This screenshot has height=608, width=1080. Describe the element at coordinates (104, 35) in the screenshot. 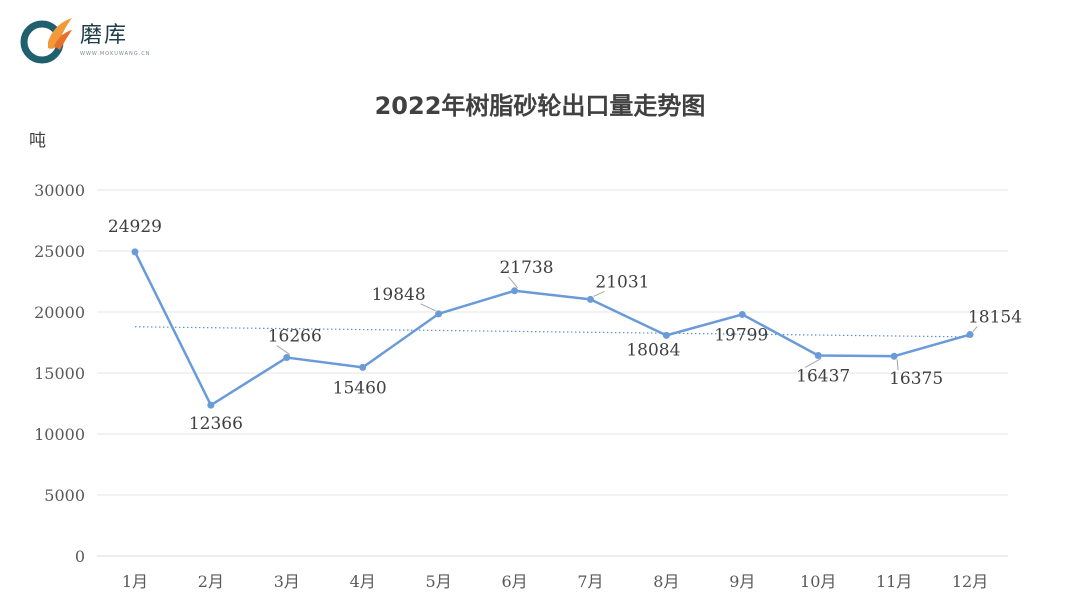

I see `logo-name: 磨库` at that location.